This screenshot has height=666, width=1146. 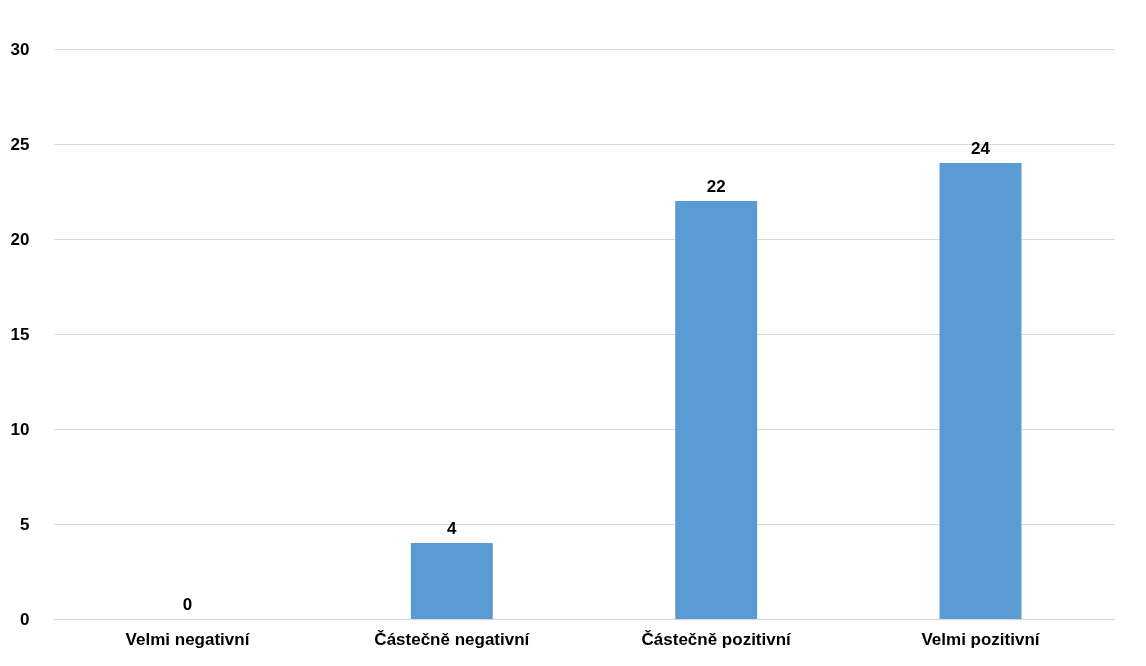 I want to click on y-tick-label: 15, so click(x=20, y=334).